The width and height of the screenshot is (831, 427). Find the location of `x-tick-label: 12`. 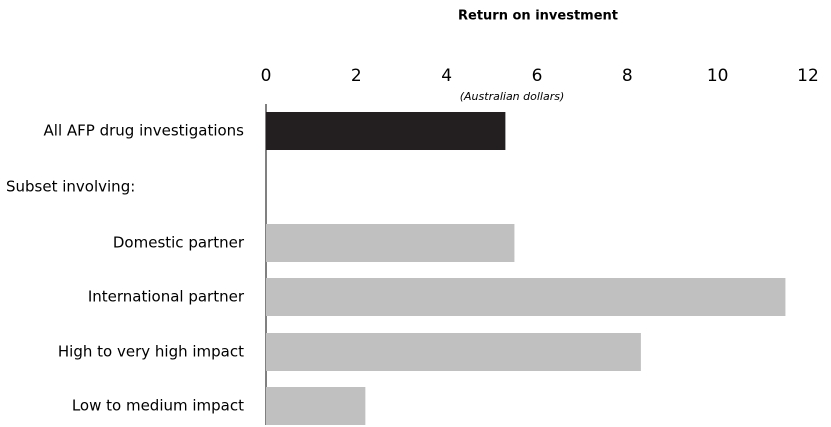

x-tick-label: 12 is located at coordinates (808, 76).